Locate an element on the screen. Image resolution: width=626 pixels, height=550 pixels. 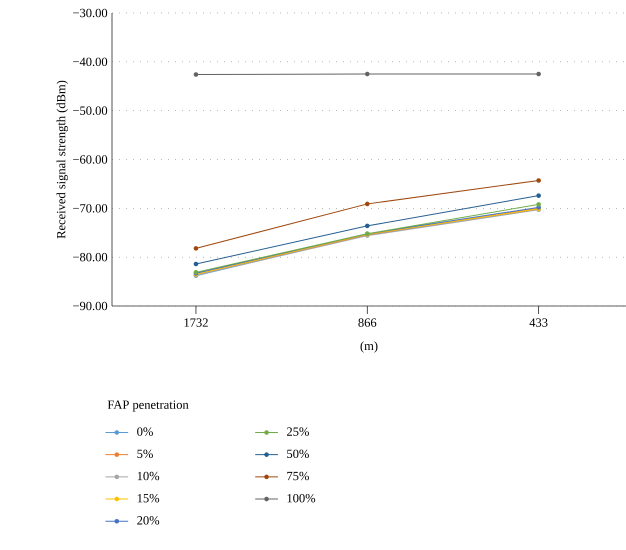
legend-label: 15% is located at coordinates (149, 498).